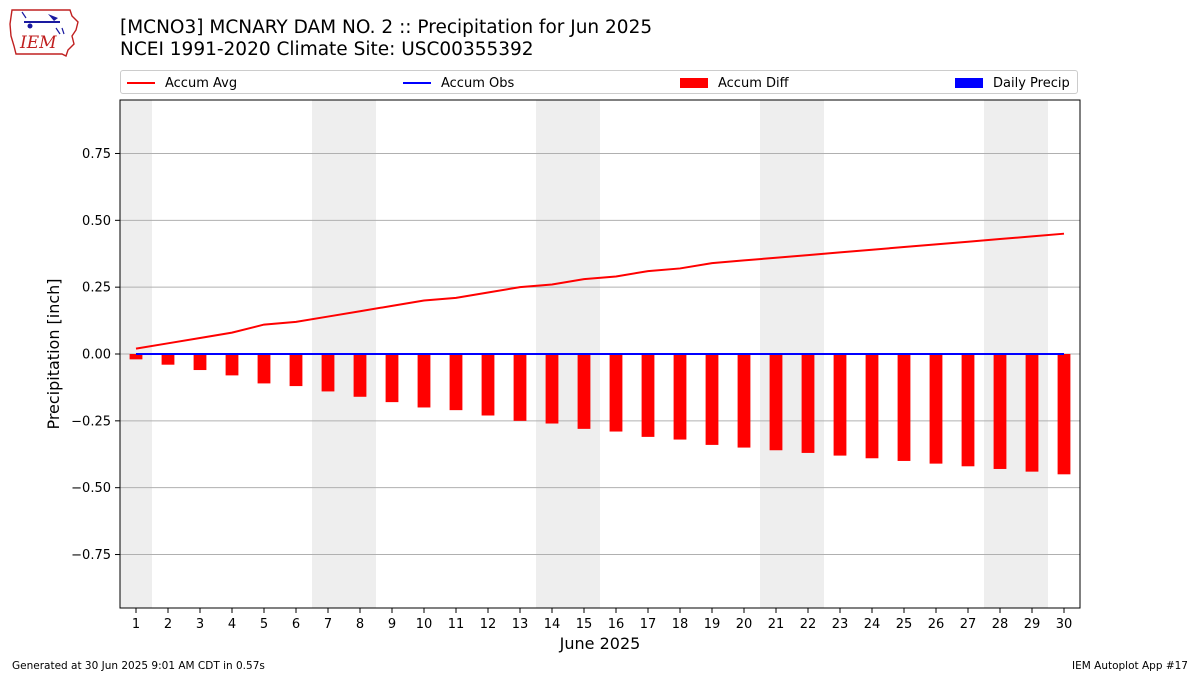  Describe the element at coordinates (616, 624) in the screenshot. I see `x-tick-label: 16` at that location.